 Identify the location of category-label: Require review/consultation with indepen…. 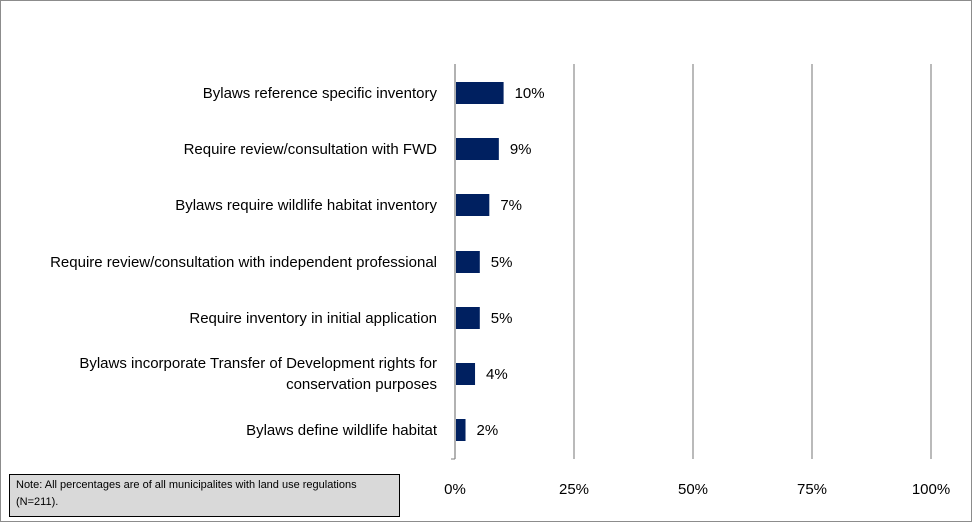
(243, 262).